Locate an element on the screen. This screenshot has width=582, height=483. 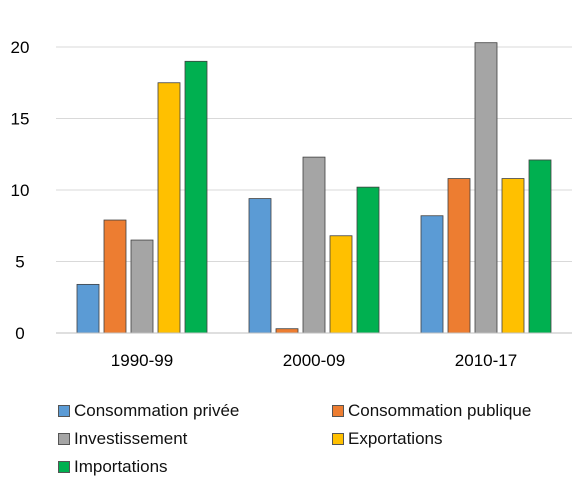
legend-item: Exportations is located at coordinates (387, 439).